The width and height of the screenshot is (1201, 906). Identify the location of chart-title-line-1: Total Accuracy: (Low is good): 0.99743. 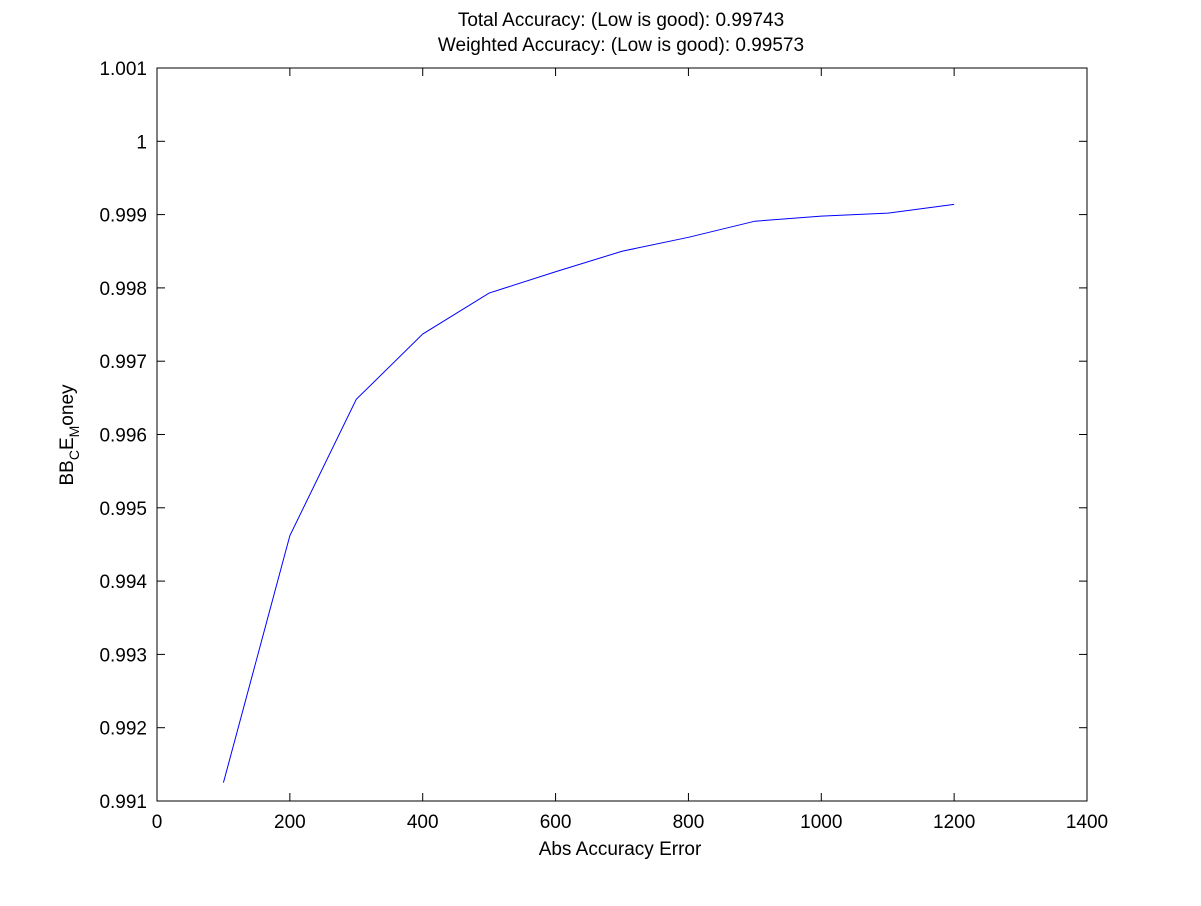
(621, 20).